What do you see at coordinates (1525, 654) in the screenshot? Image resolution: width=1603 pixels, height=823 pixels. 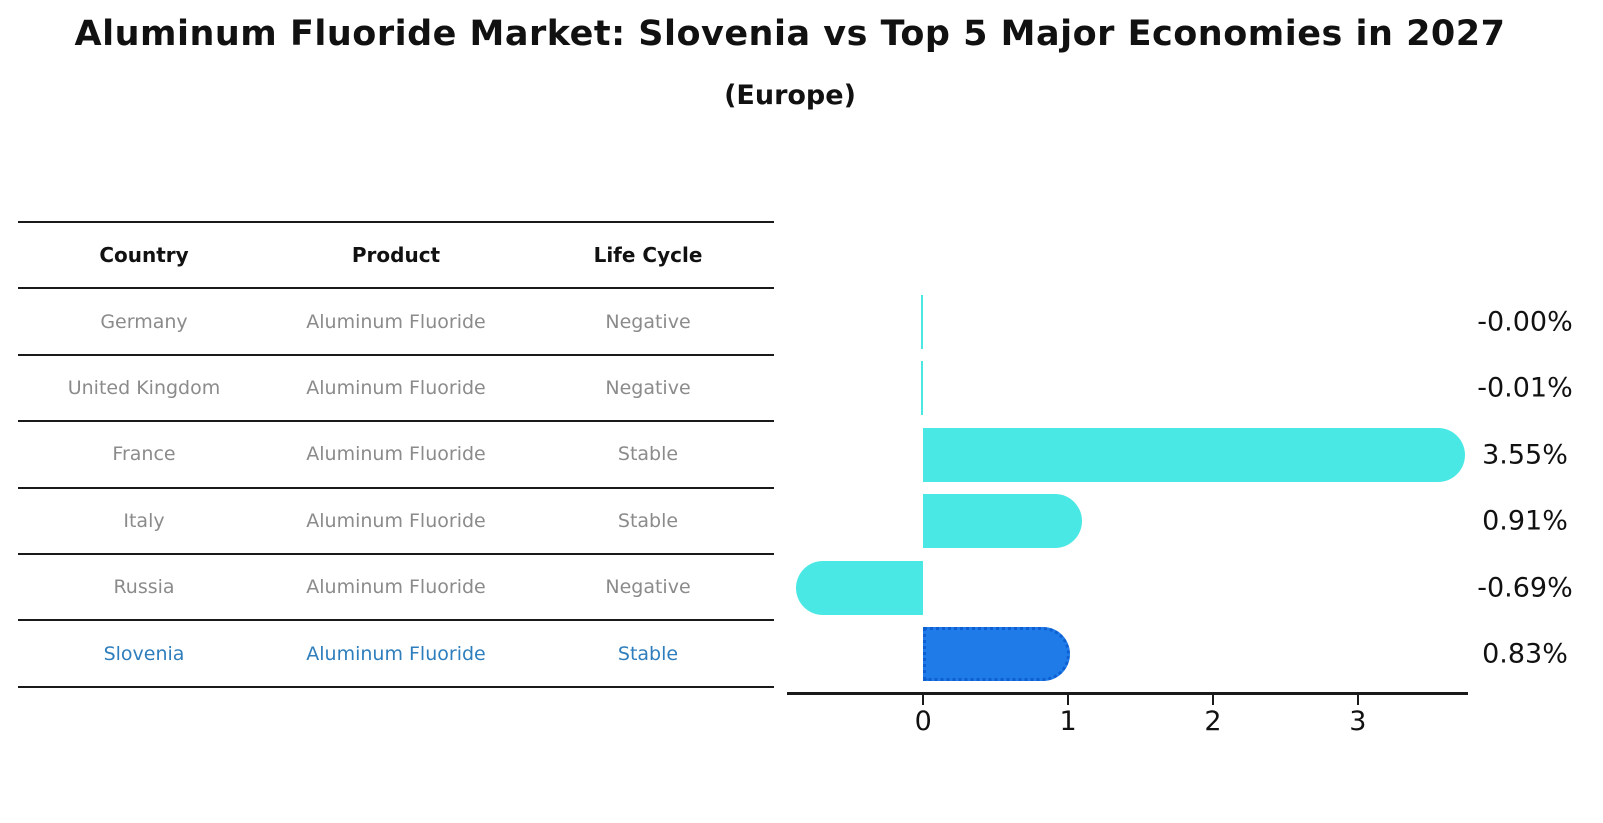 I see `value-label-slovenia: 0.83%` at bounding box center [1525, 654].